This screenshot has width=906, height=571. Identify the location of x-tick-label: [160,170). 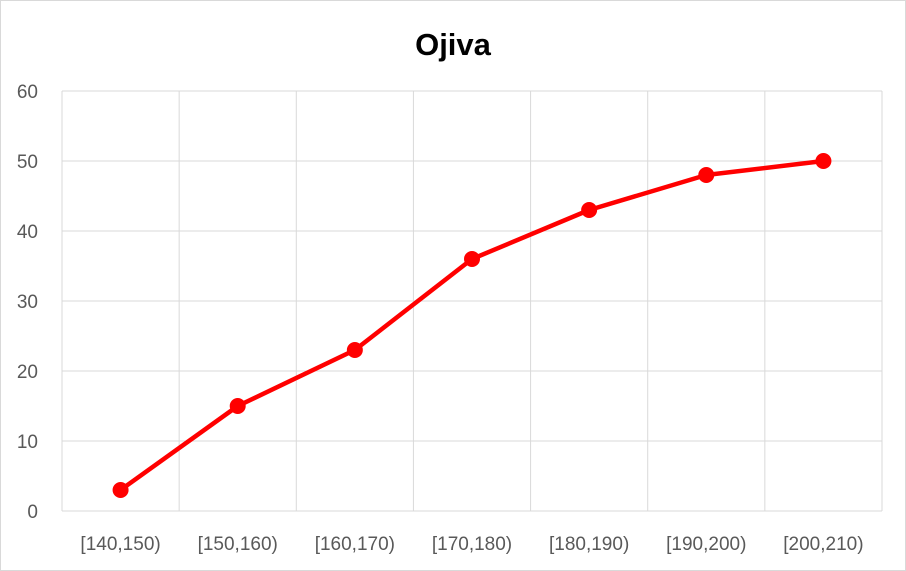
(355, 544).